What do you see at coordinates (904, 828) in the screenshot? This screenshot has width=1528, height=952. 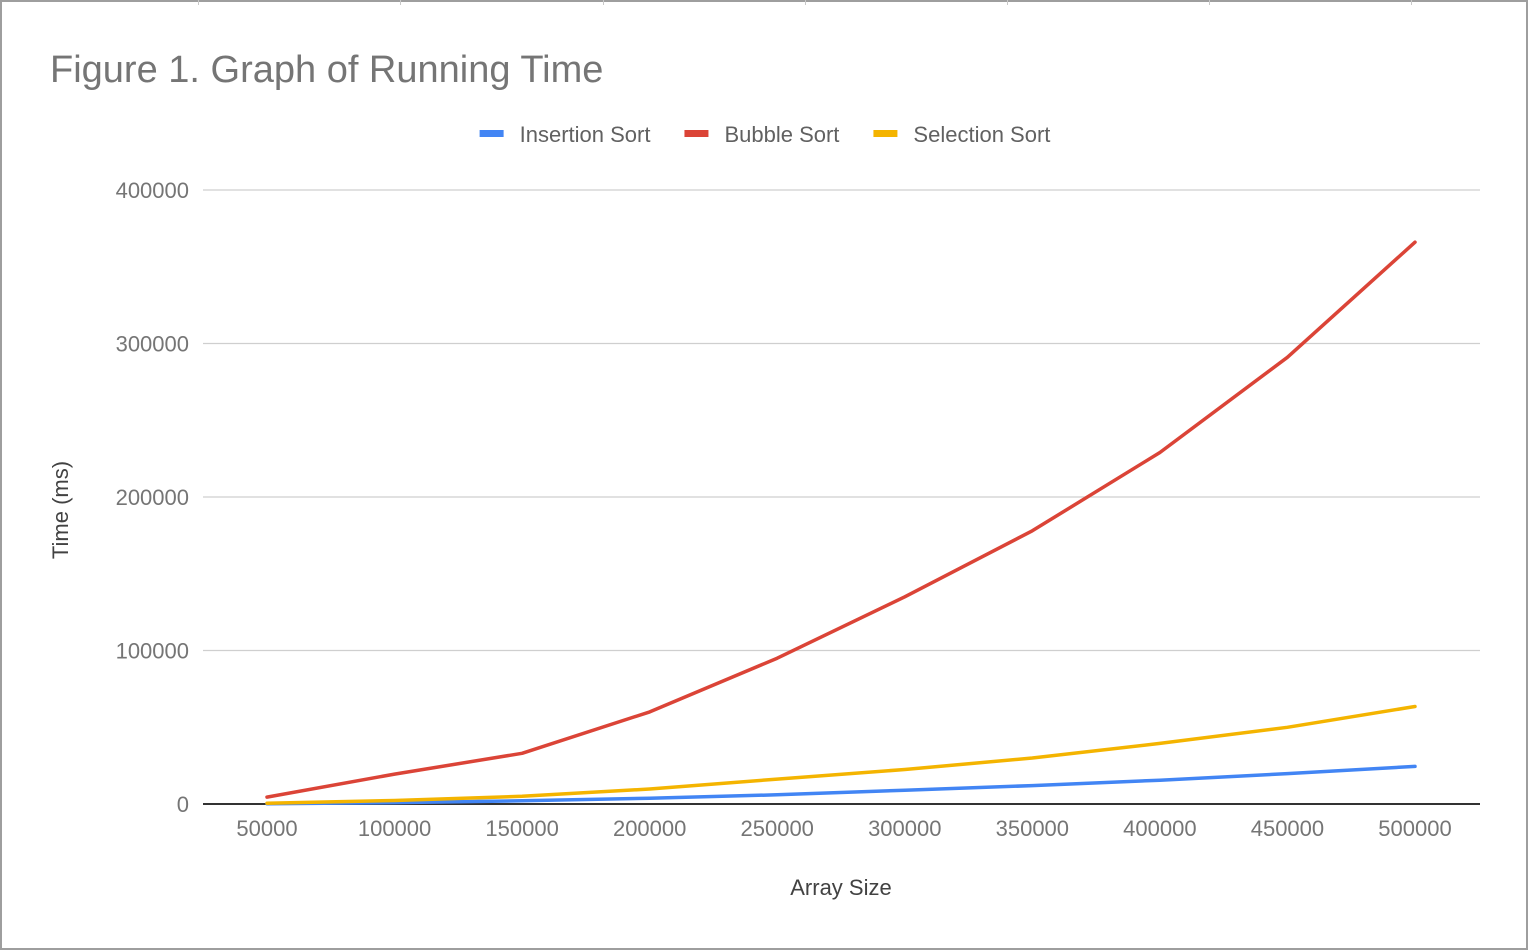 I see `x-tick-label: 300000` at bounding box center [904, 828].